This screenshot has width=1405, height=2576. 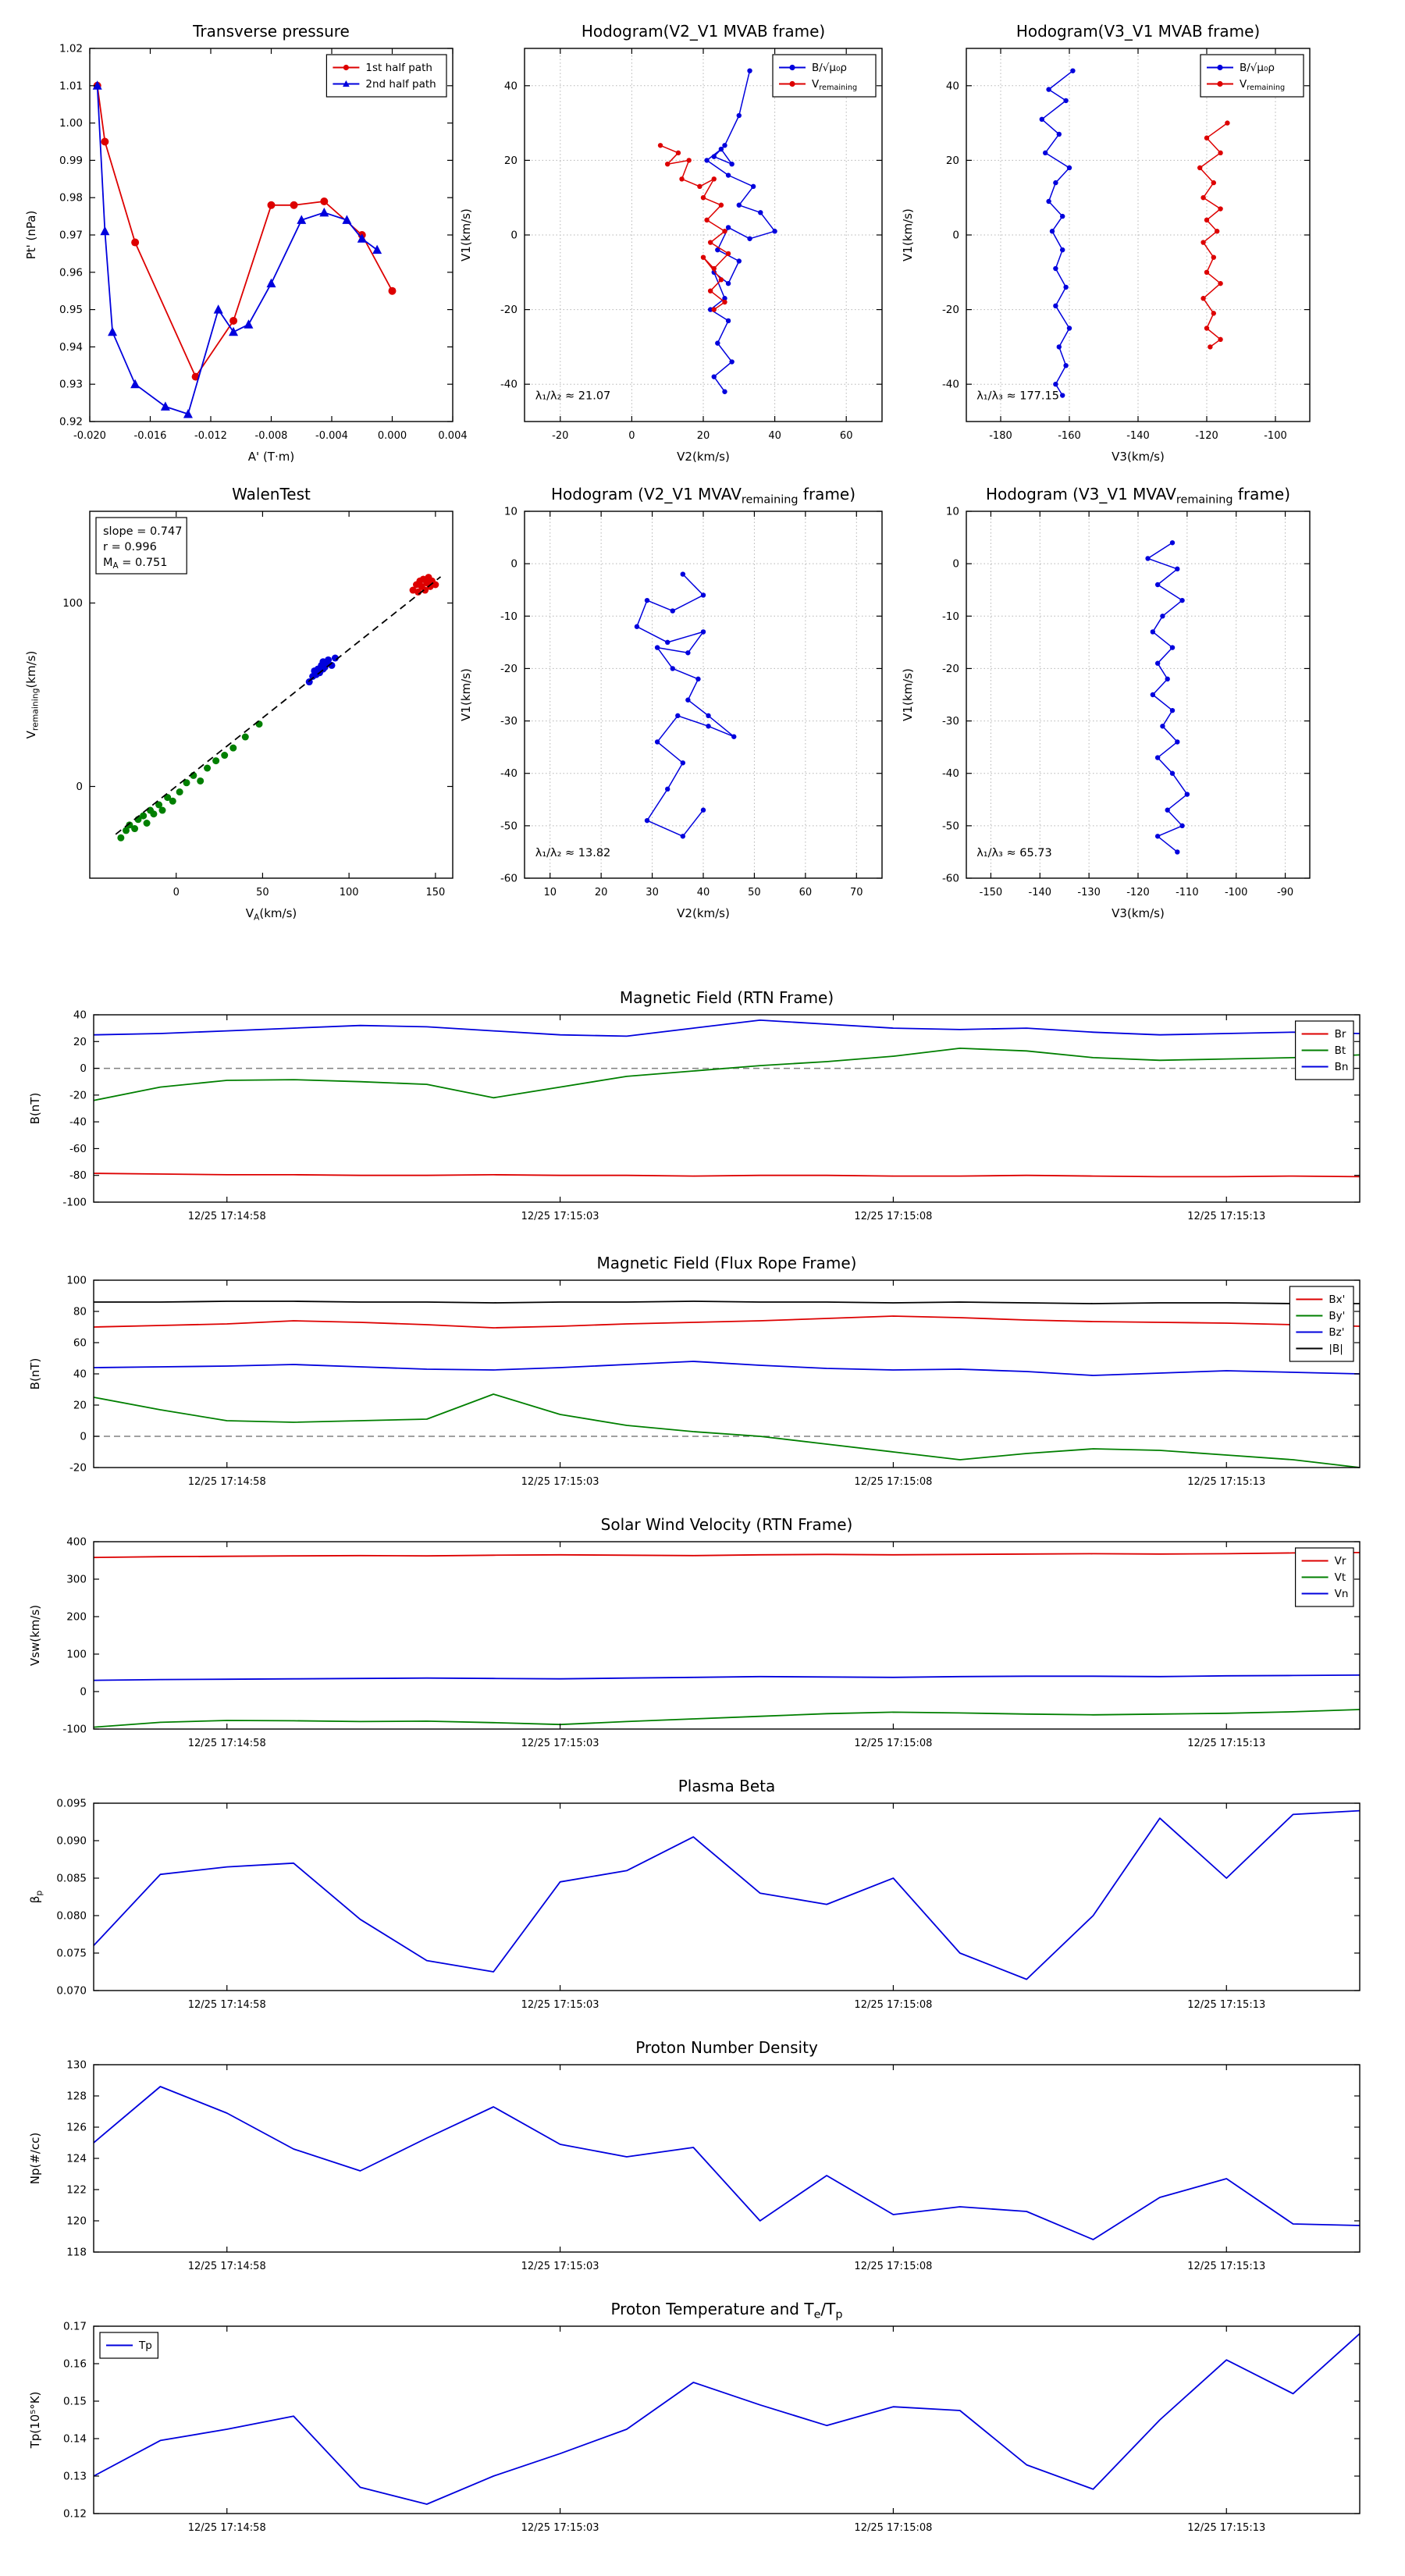 What do you see at coordinates (1207, 436) in the screenshot?
I see `x-tick-label: -120` at bounding box center [1207, 436].